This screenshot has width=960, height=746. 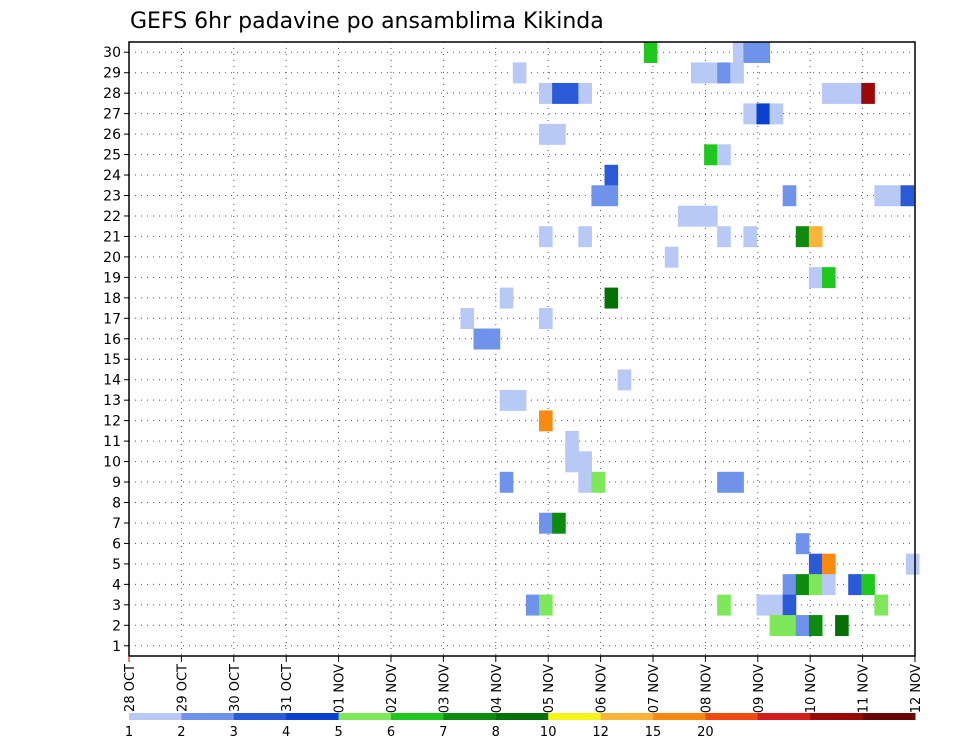 What do you see at coordinates (234, 732) in the screenshot?
I see `legend-label: 3` at bounding box center [234, 732].